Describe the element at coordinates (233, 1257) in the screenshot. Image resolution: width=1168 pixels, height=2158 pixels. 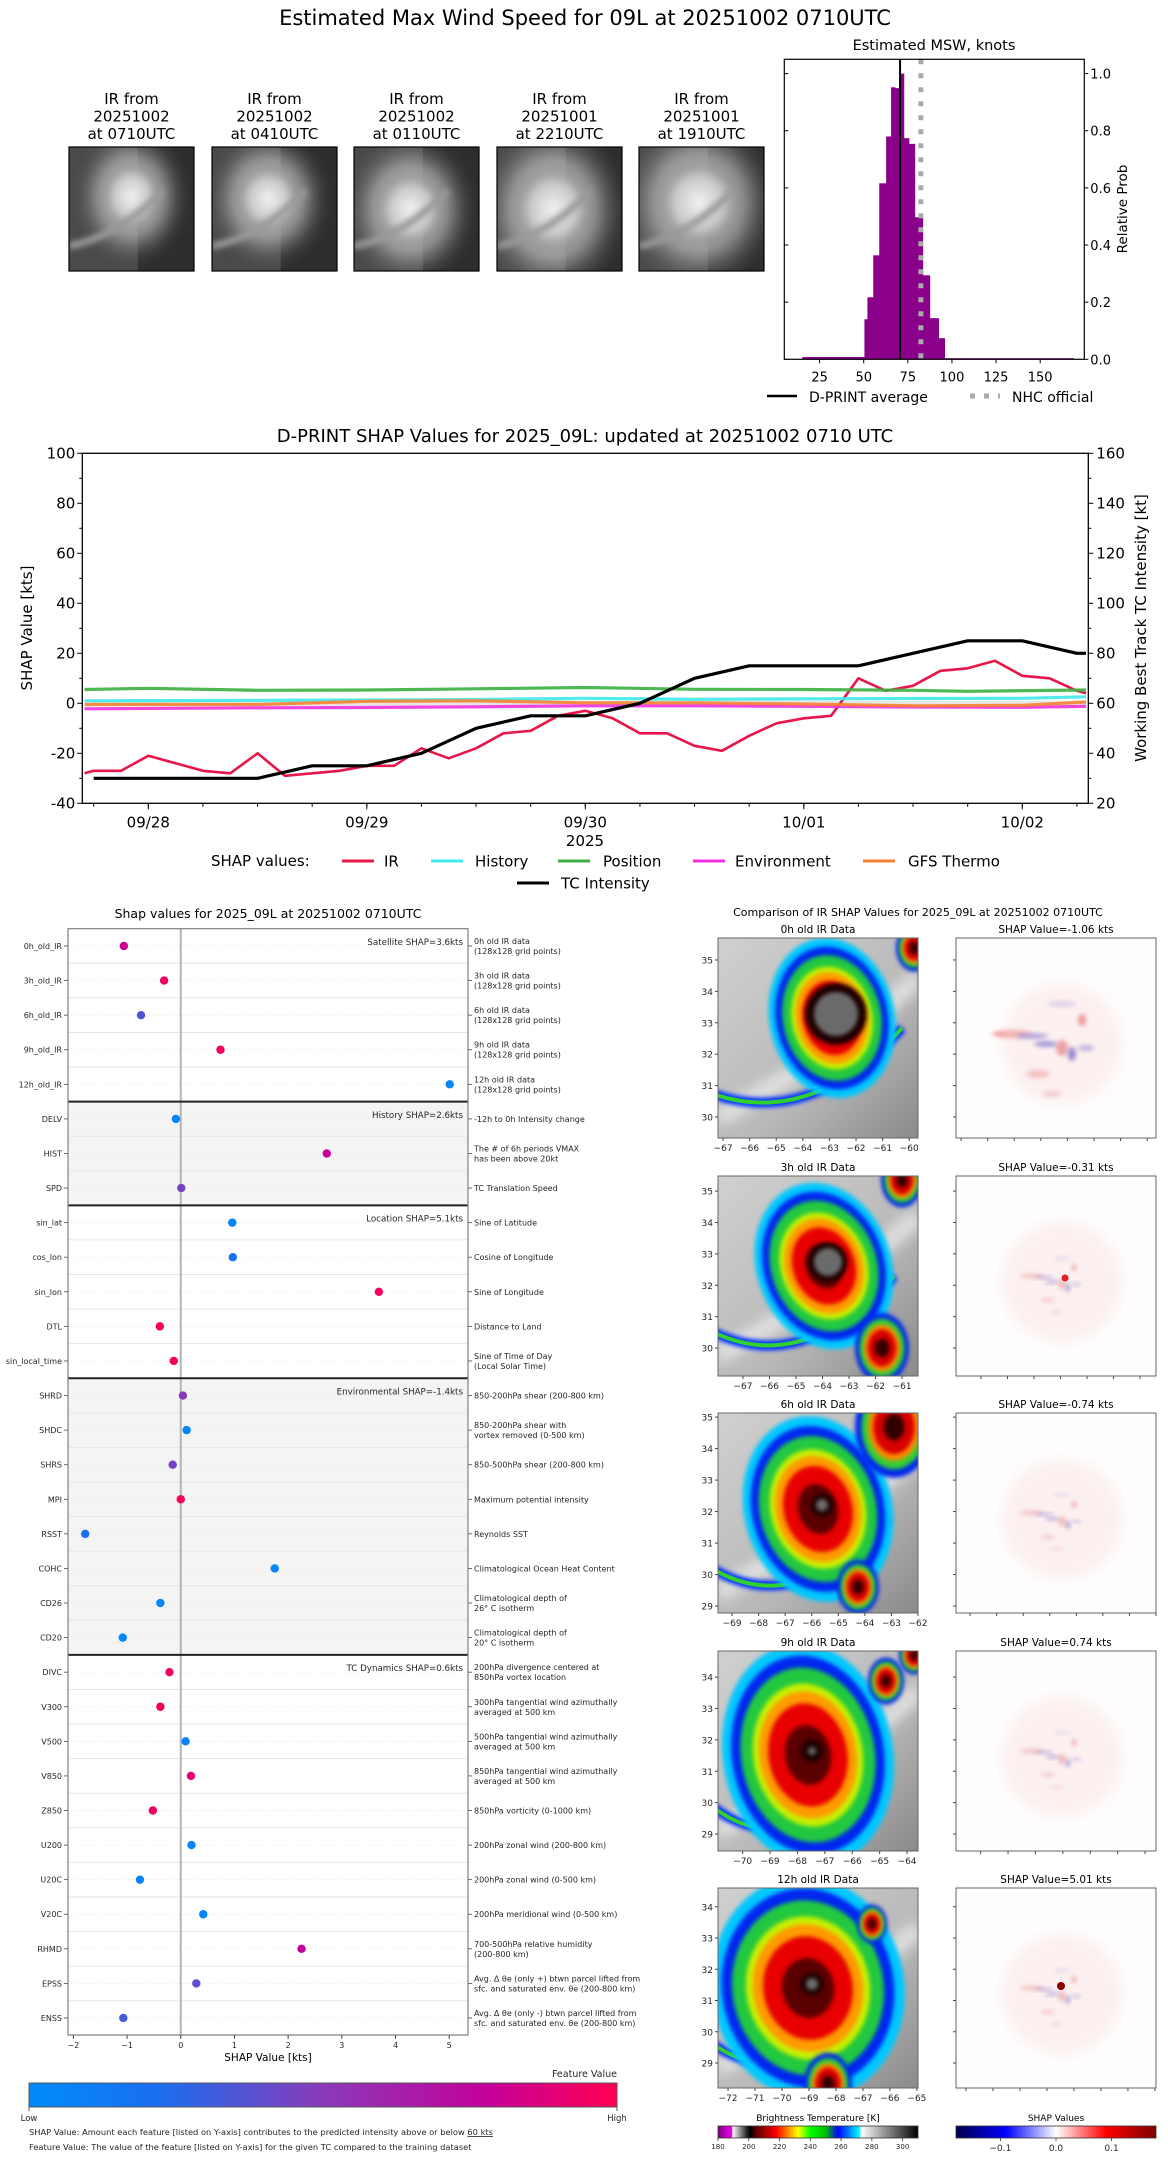
I see `shap-dot-cos_lon` at that location.